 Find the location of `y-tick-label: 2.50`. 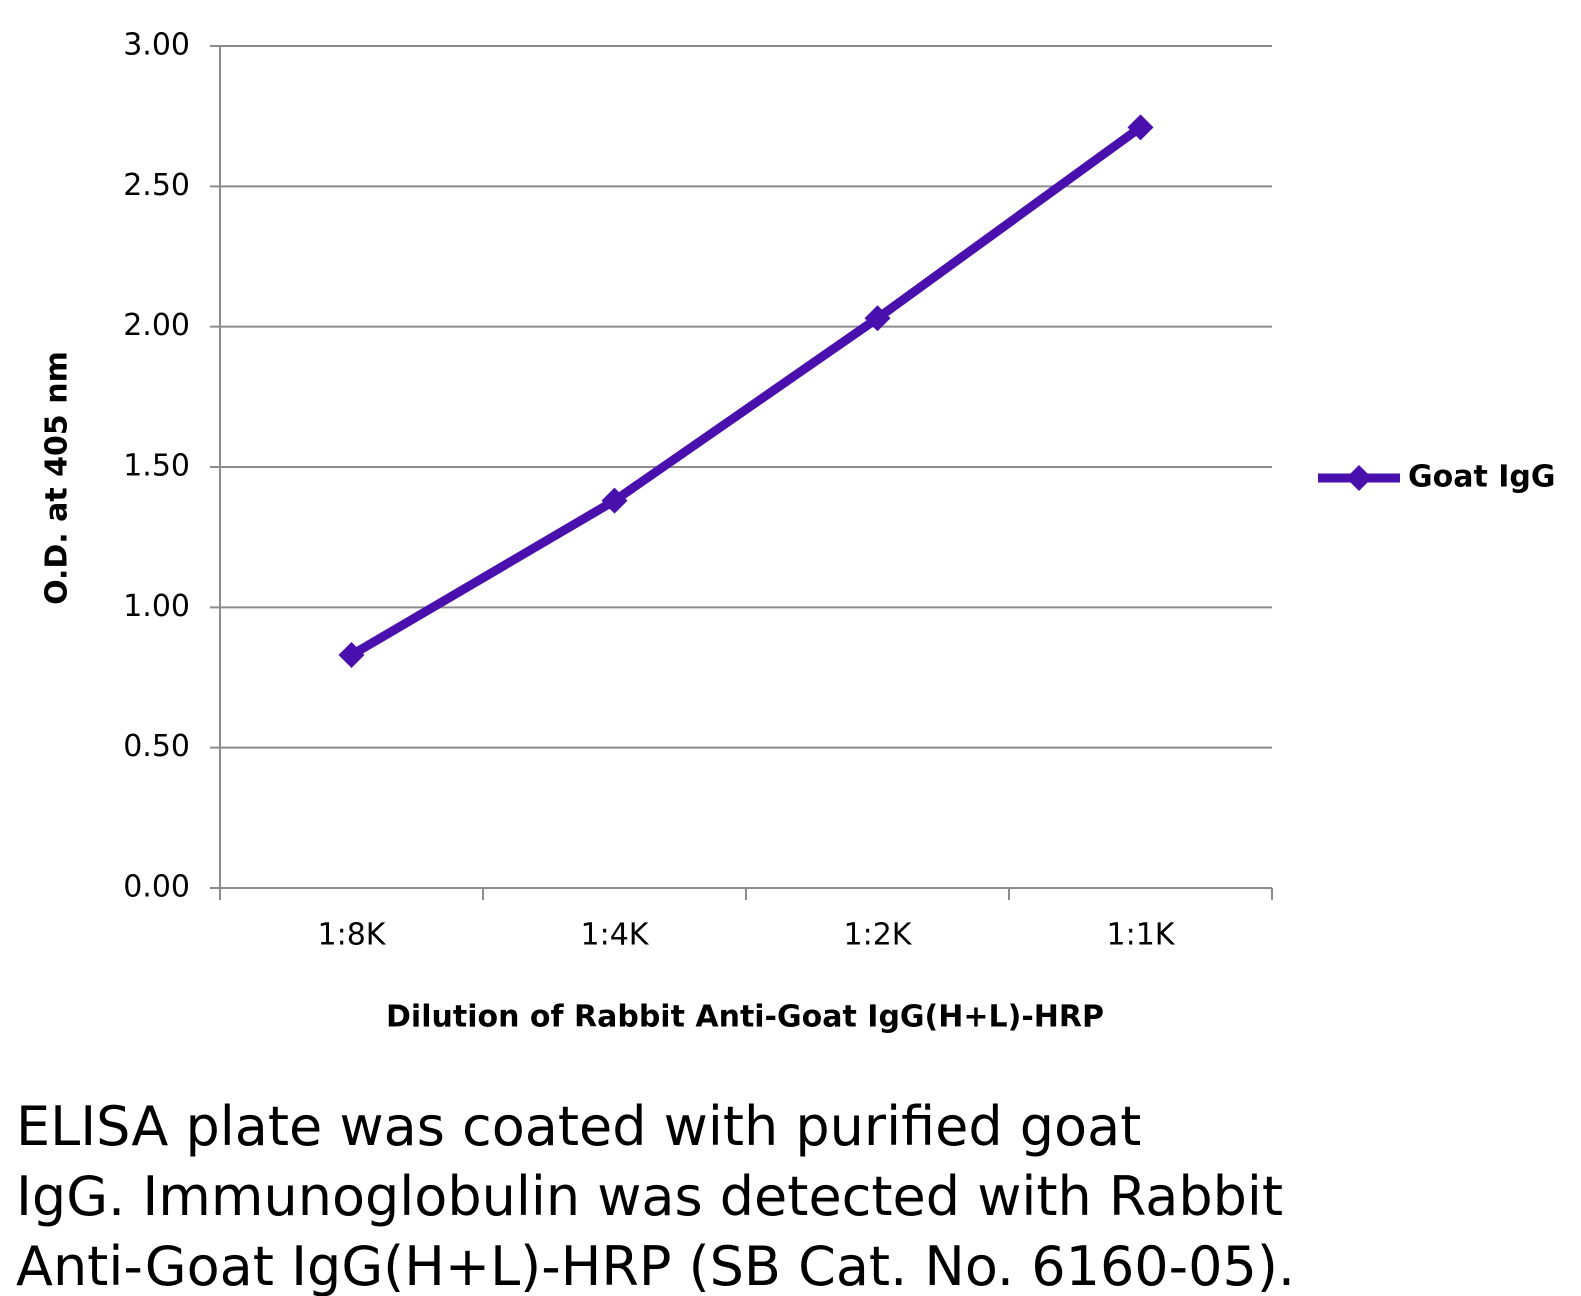

y-tick-label: 2.50 is located at coordinates (156, 185).